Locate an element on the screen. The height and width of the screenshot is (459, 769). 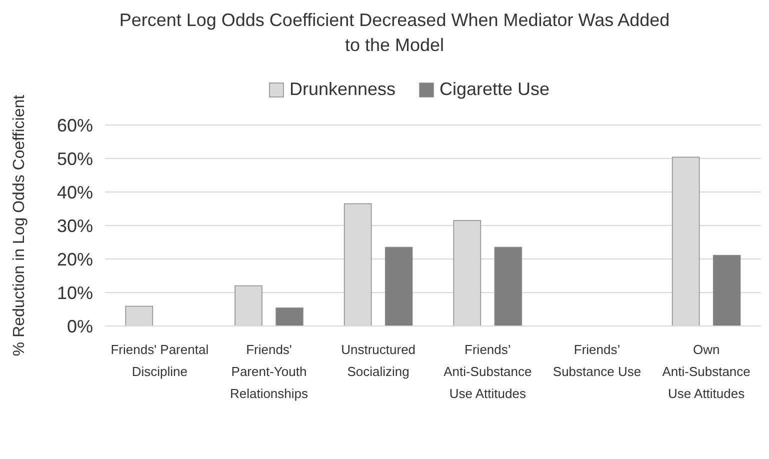
y-tick-label: 20% is located at coordinates (74, 259).